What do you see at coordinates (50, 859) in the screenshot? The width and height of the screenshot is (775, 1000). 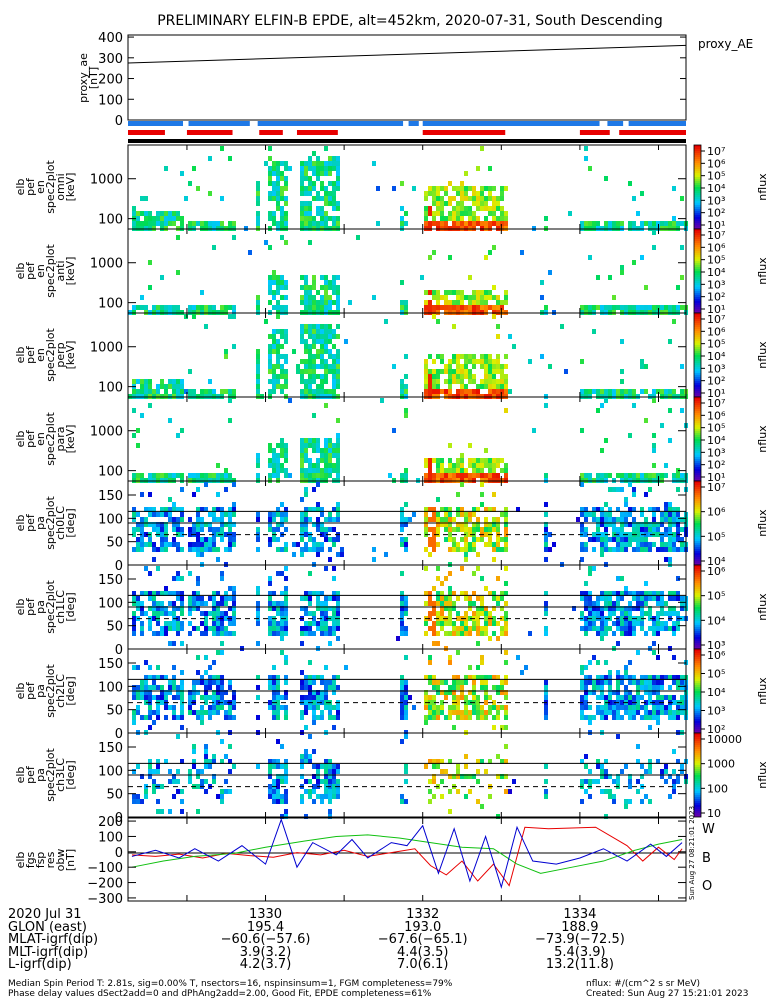 I see `fgm-ylabel-line: res` at bounding box center [50, 859].